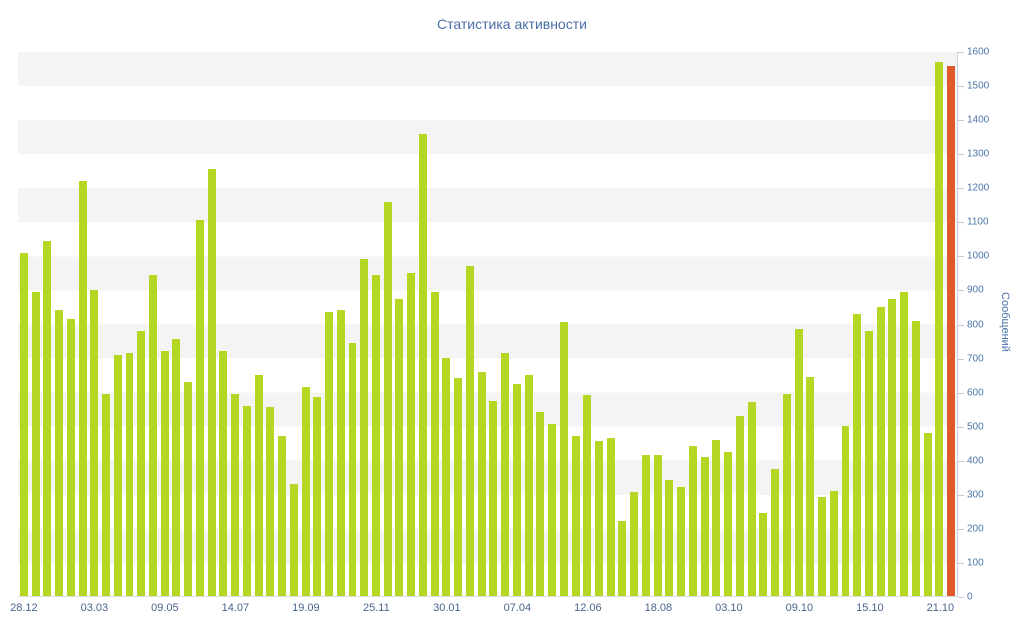  I want to click on y-axis-tick-label: 300, so click(975, 495).